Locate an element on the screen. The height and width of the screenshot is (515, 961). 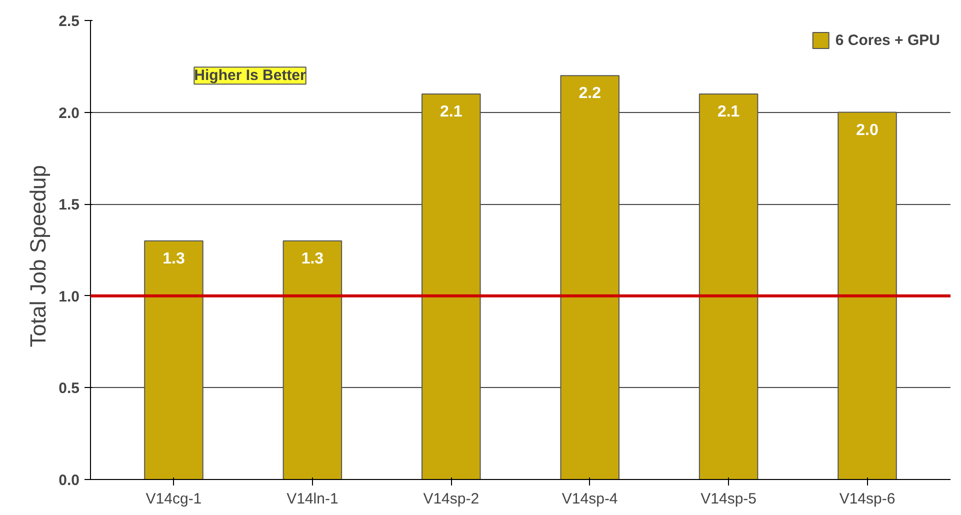
x-tick-label: V14ln-1 is located at coordinates (312, 499).